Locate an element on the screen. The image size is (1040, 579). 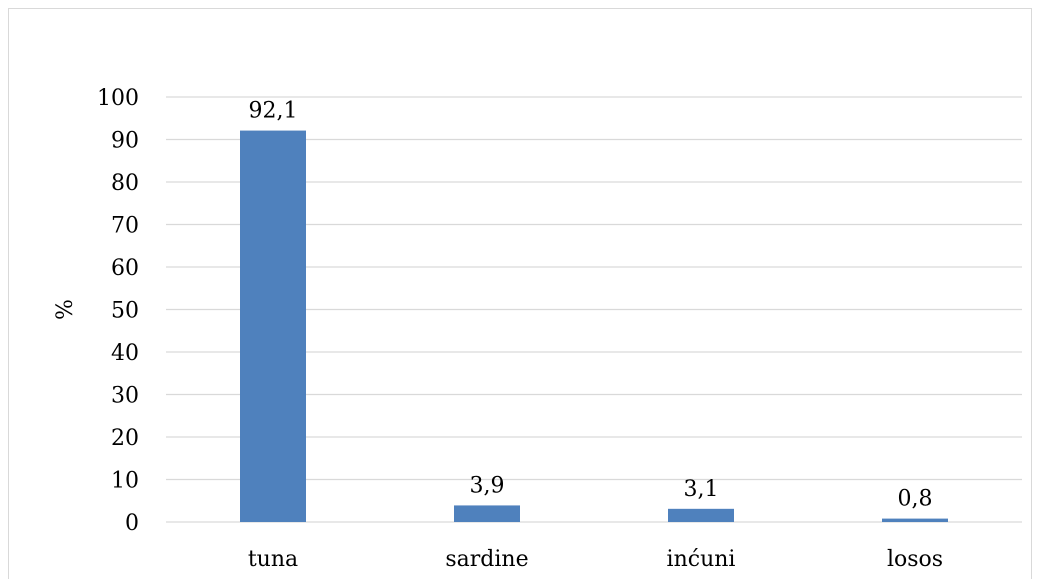
x-axis-categories: tuna sardine inćuni losos is located at coordinates (595, 559).